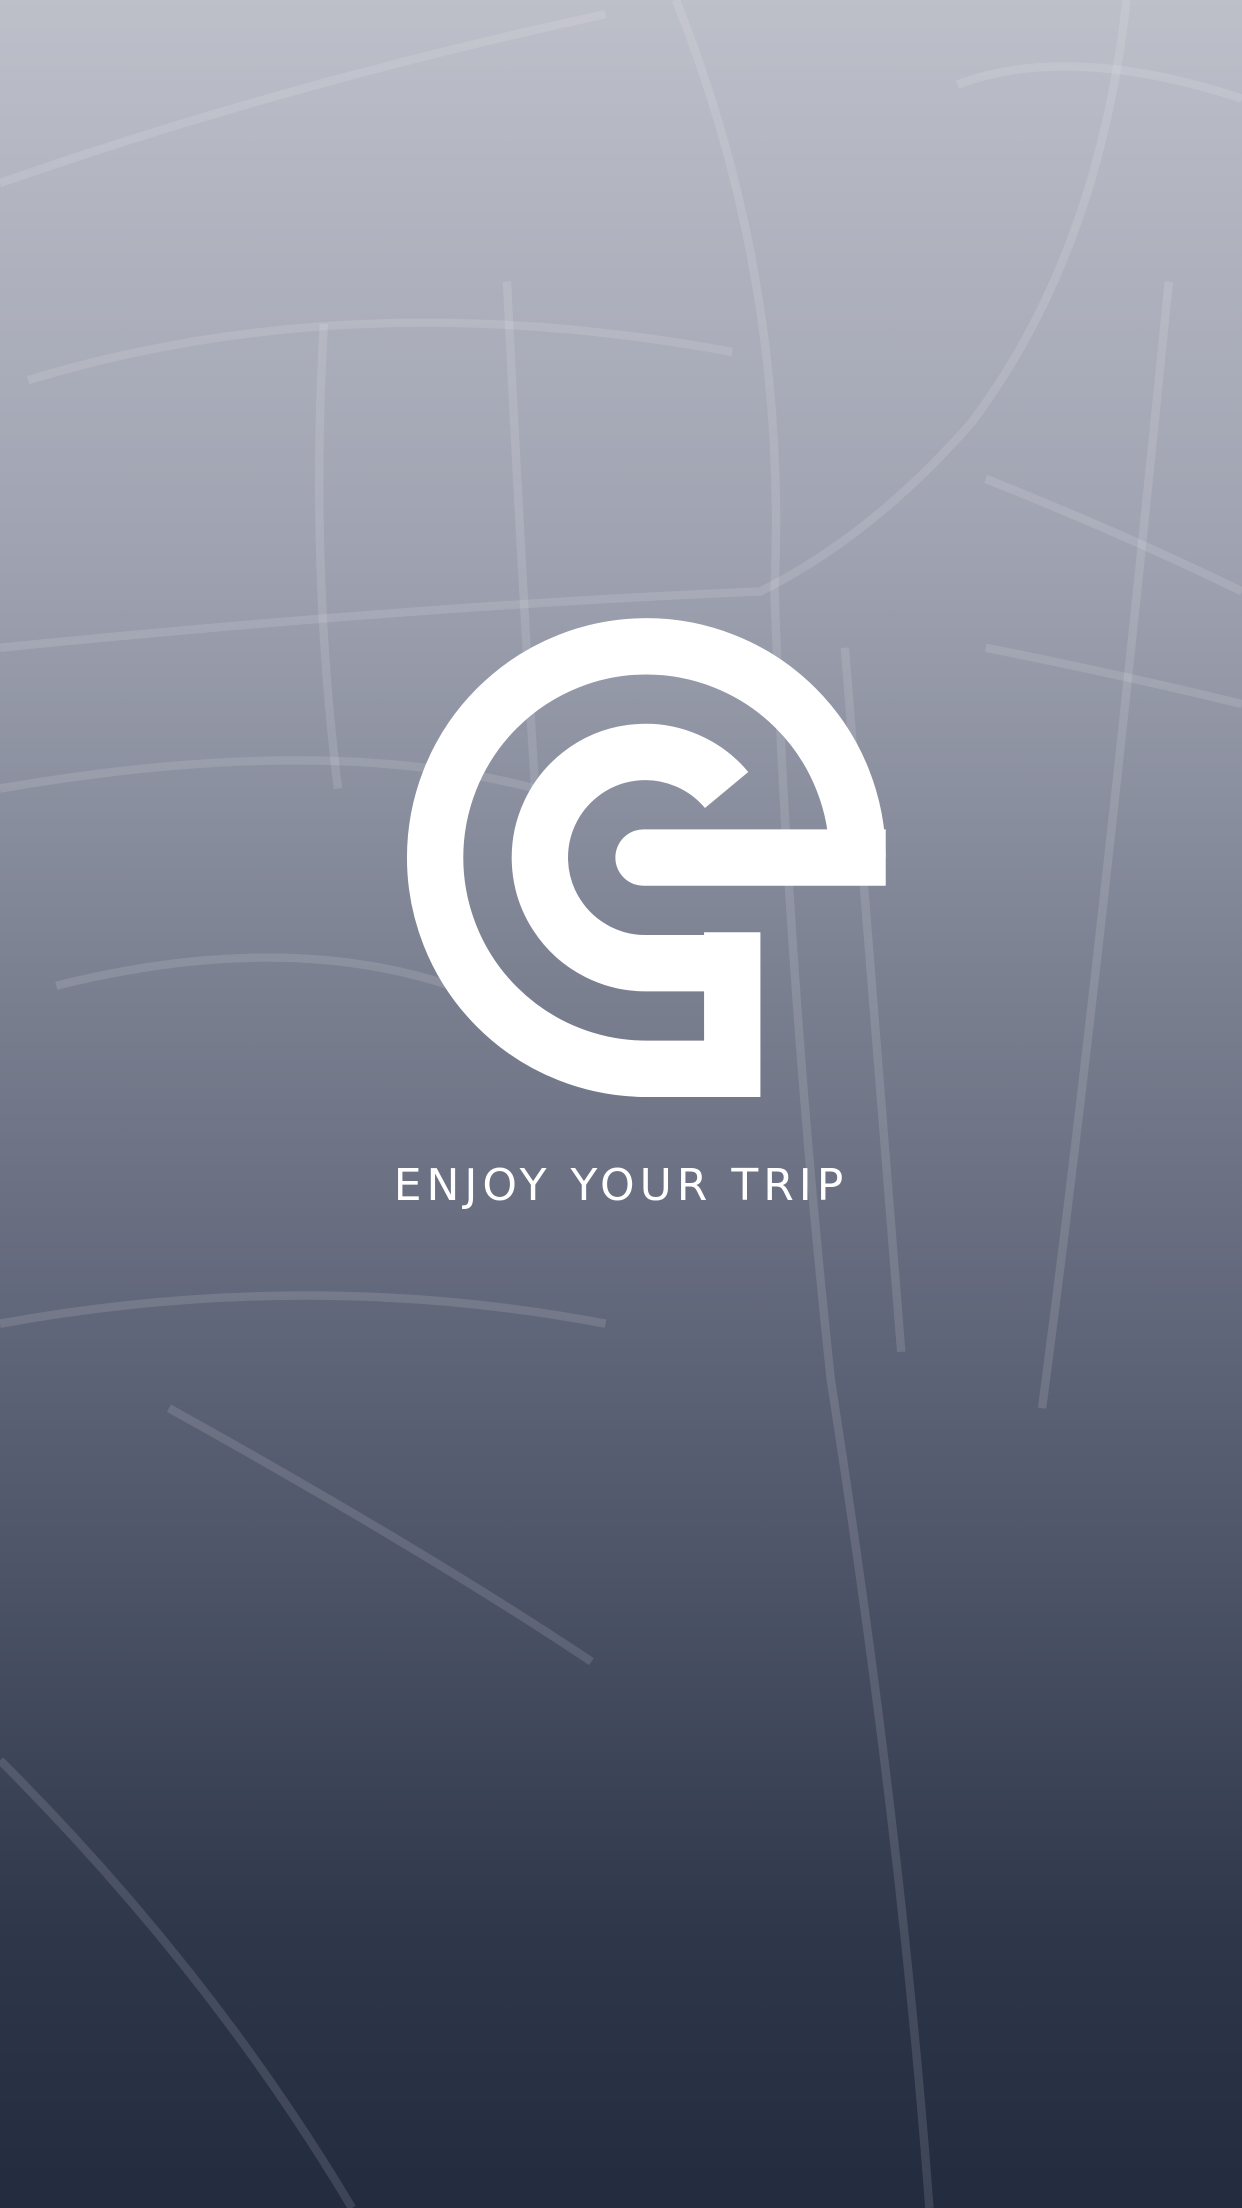 Image resolution: width=1242 pixels, height=2208 pixels. What do you see at coordinates (621, 1185) in the screenshot?
I see `tagline: ENJOY YOUR TRIP` at bounding box center [621, 1185].